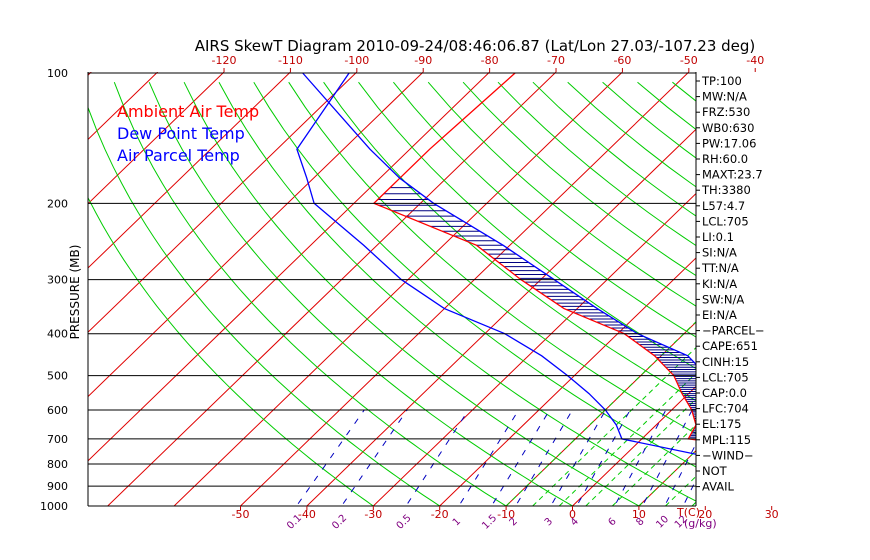 Image resolution: width=870 pixels, height=560 pixels. Describe the element at coordinates (575, 522) in the screenshot. I see `mixing-ratio-tick-label: 4` at that location.